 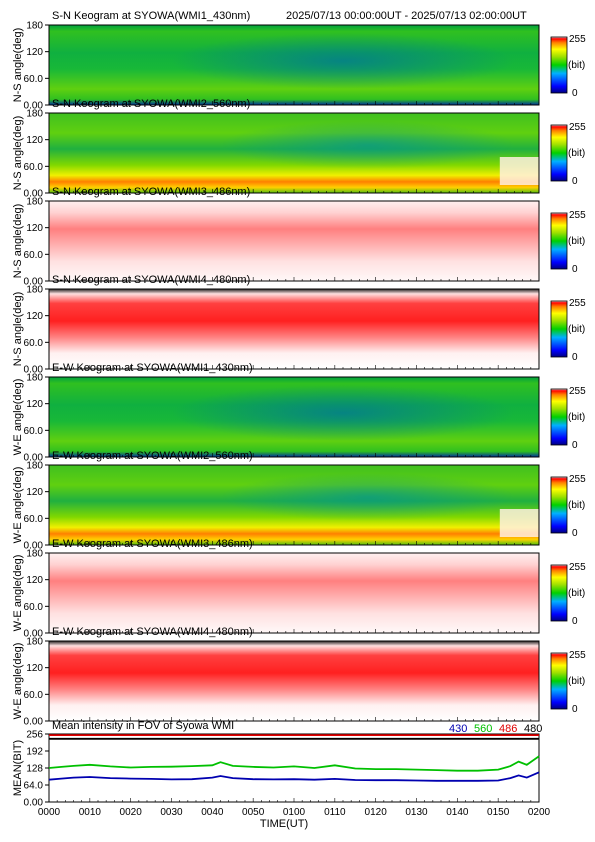 I want to click on y-tick-label: 192, so click(x=34, y=752).